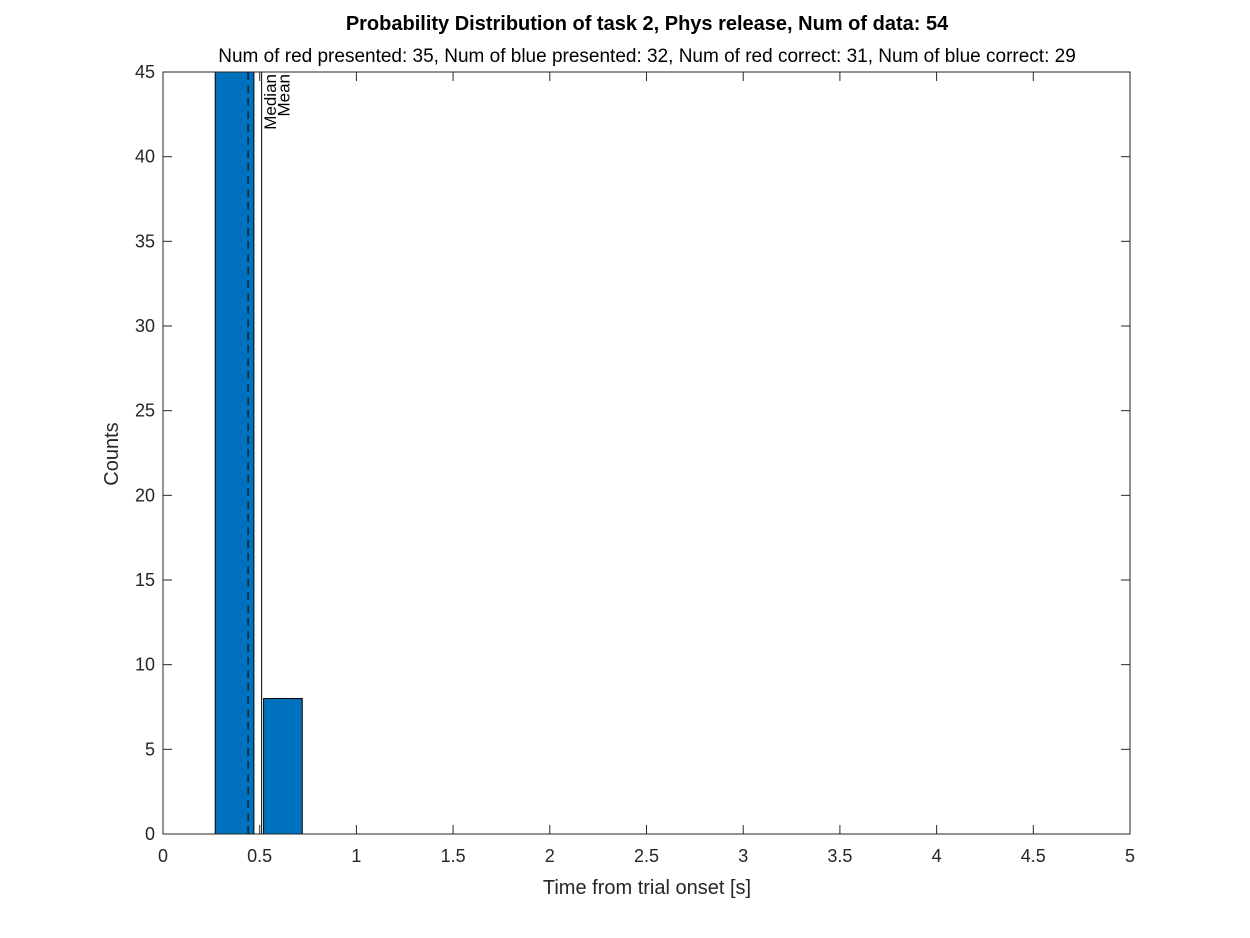 The width and height of the screenshot is (1250, 938). Describe the element at coordinates (356, 856) in the screenshot. I see `x-tick-label: 1` at that location.